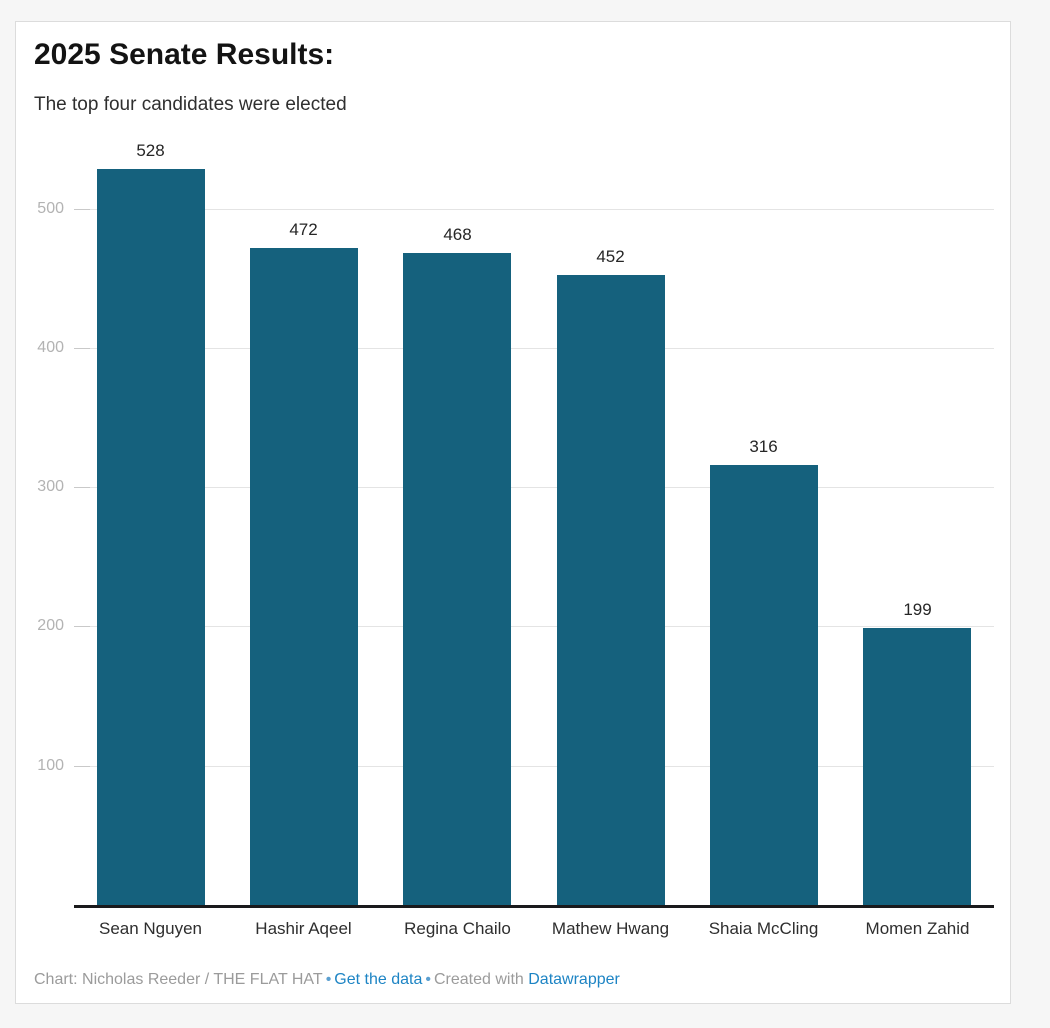 The image size is (1050, 1028). What do you see at coordinates (457, 234) in the screenshot?
I see `bar-value-label: 468` at bounding box center [457, 234].